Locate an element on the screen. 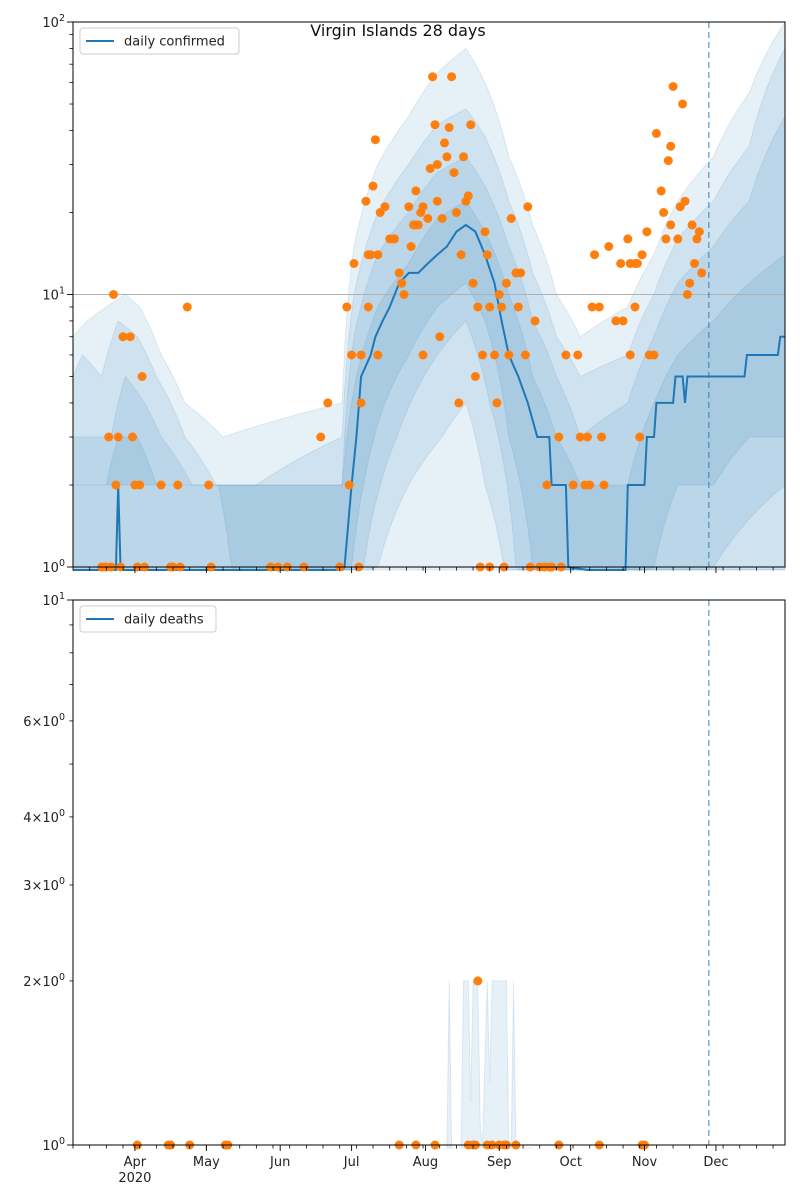 The width and height of the screenshot is (800, 1200). y-minor-tick-label: 4×100 is located at coordinates (44, 817).